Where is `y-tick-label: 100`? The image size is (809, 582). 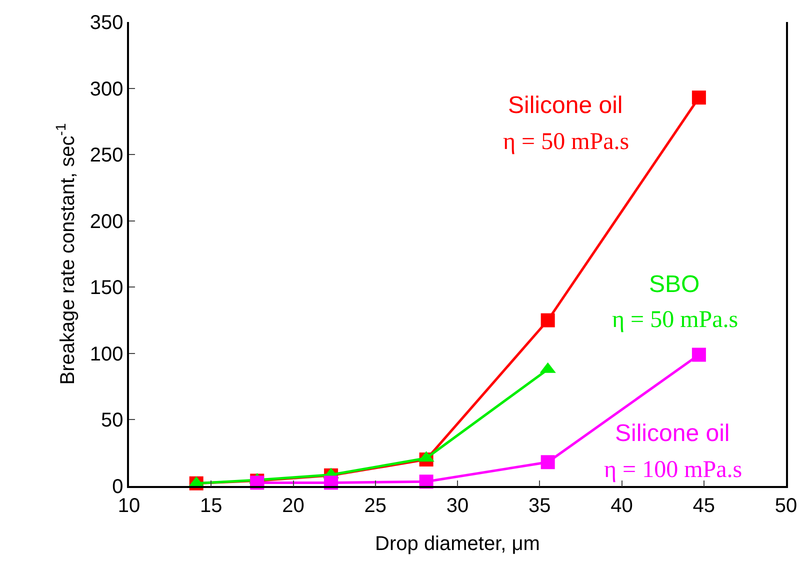 y-tick-label: 100 is located at coordinates (107, 354).